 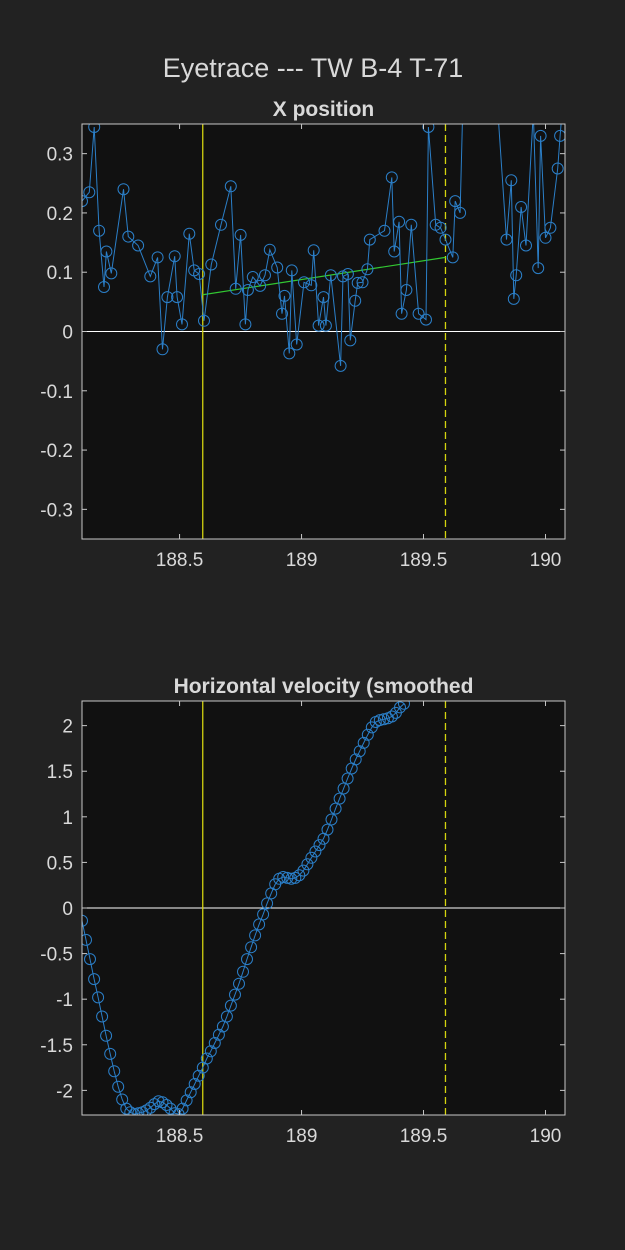 What do you see at coordinates (56, 392) in the screenshot?
I see `y-tick-label: -0.1` at bounding box center [56, 392].